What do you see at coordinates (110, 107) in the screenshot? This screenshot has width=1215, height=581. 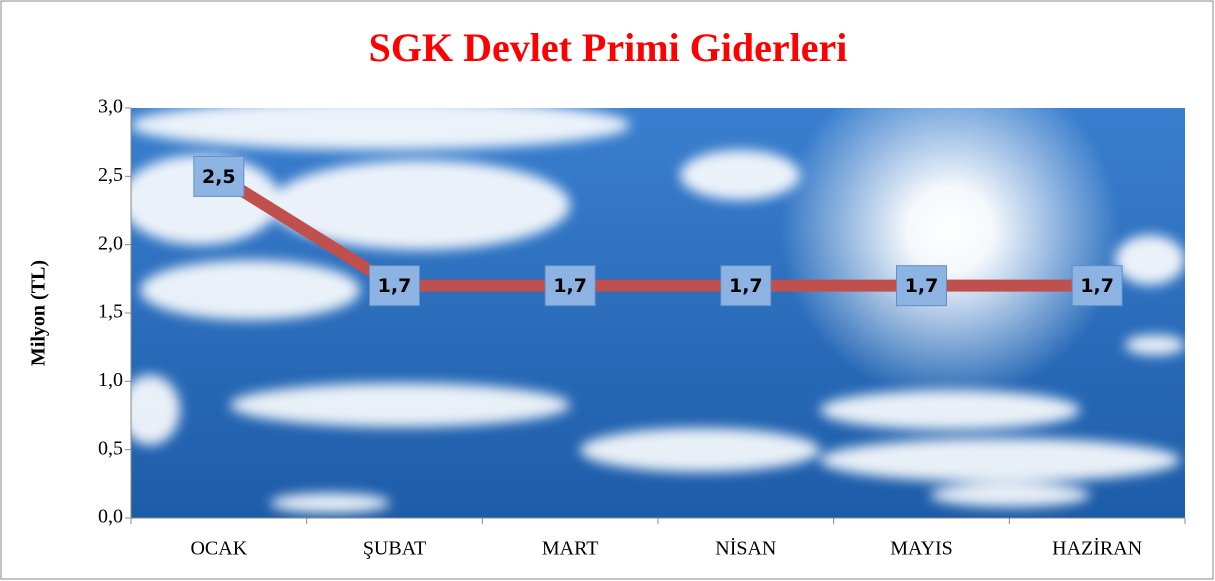 I see `y-tick-label: 3,0` at bounding box center [110, 107].